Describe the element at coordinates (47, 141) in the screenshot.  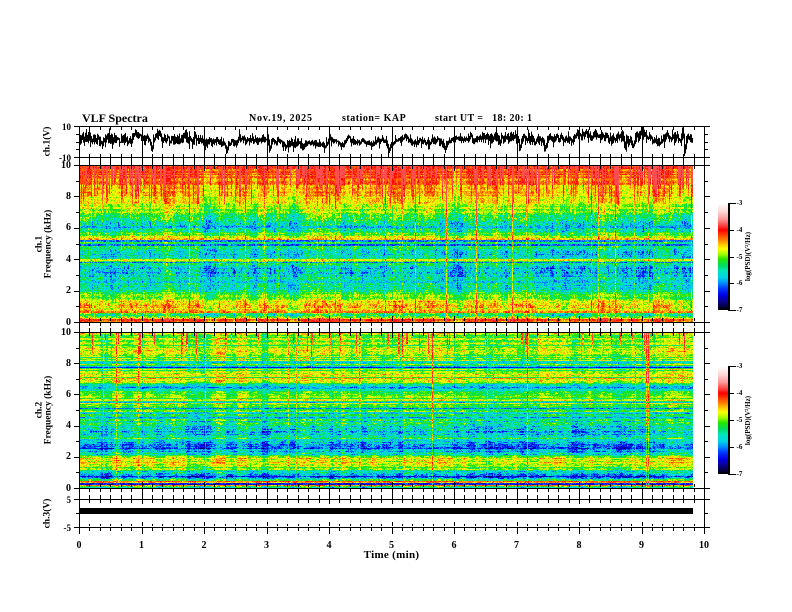
I see `axis-label-ch1v: ch.1(V)` at that location.